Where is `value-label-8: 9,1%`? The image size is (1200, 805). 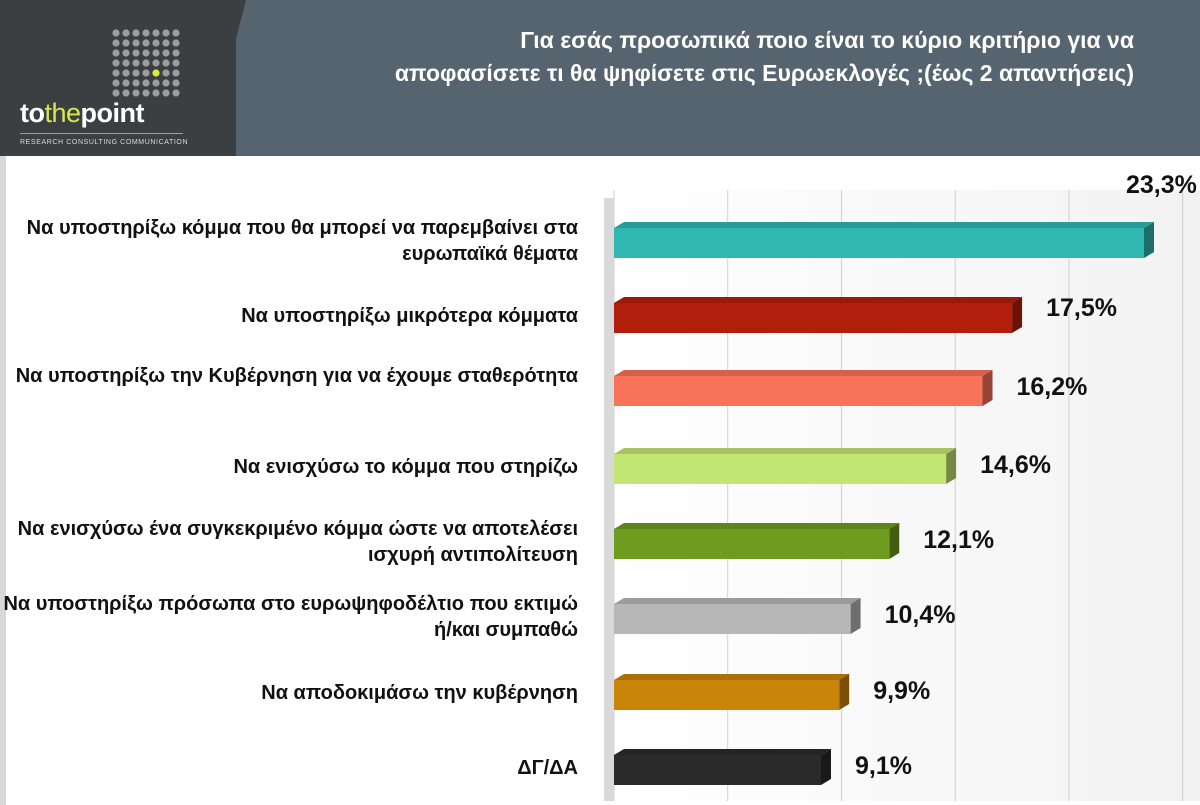
value-label-8: 9,1% is located at coordinates (883, 766).